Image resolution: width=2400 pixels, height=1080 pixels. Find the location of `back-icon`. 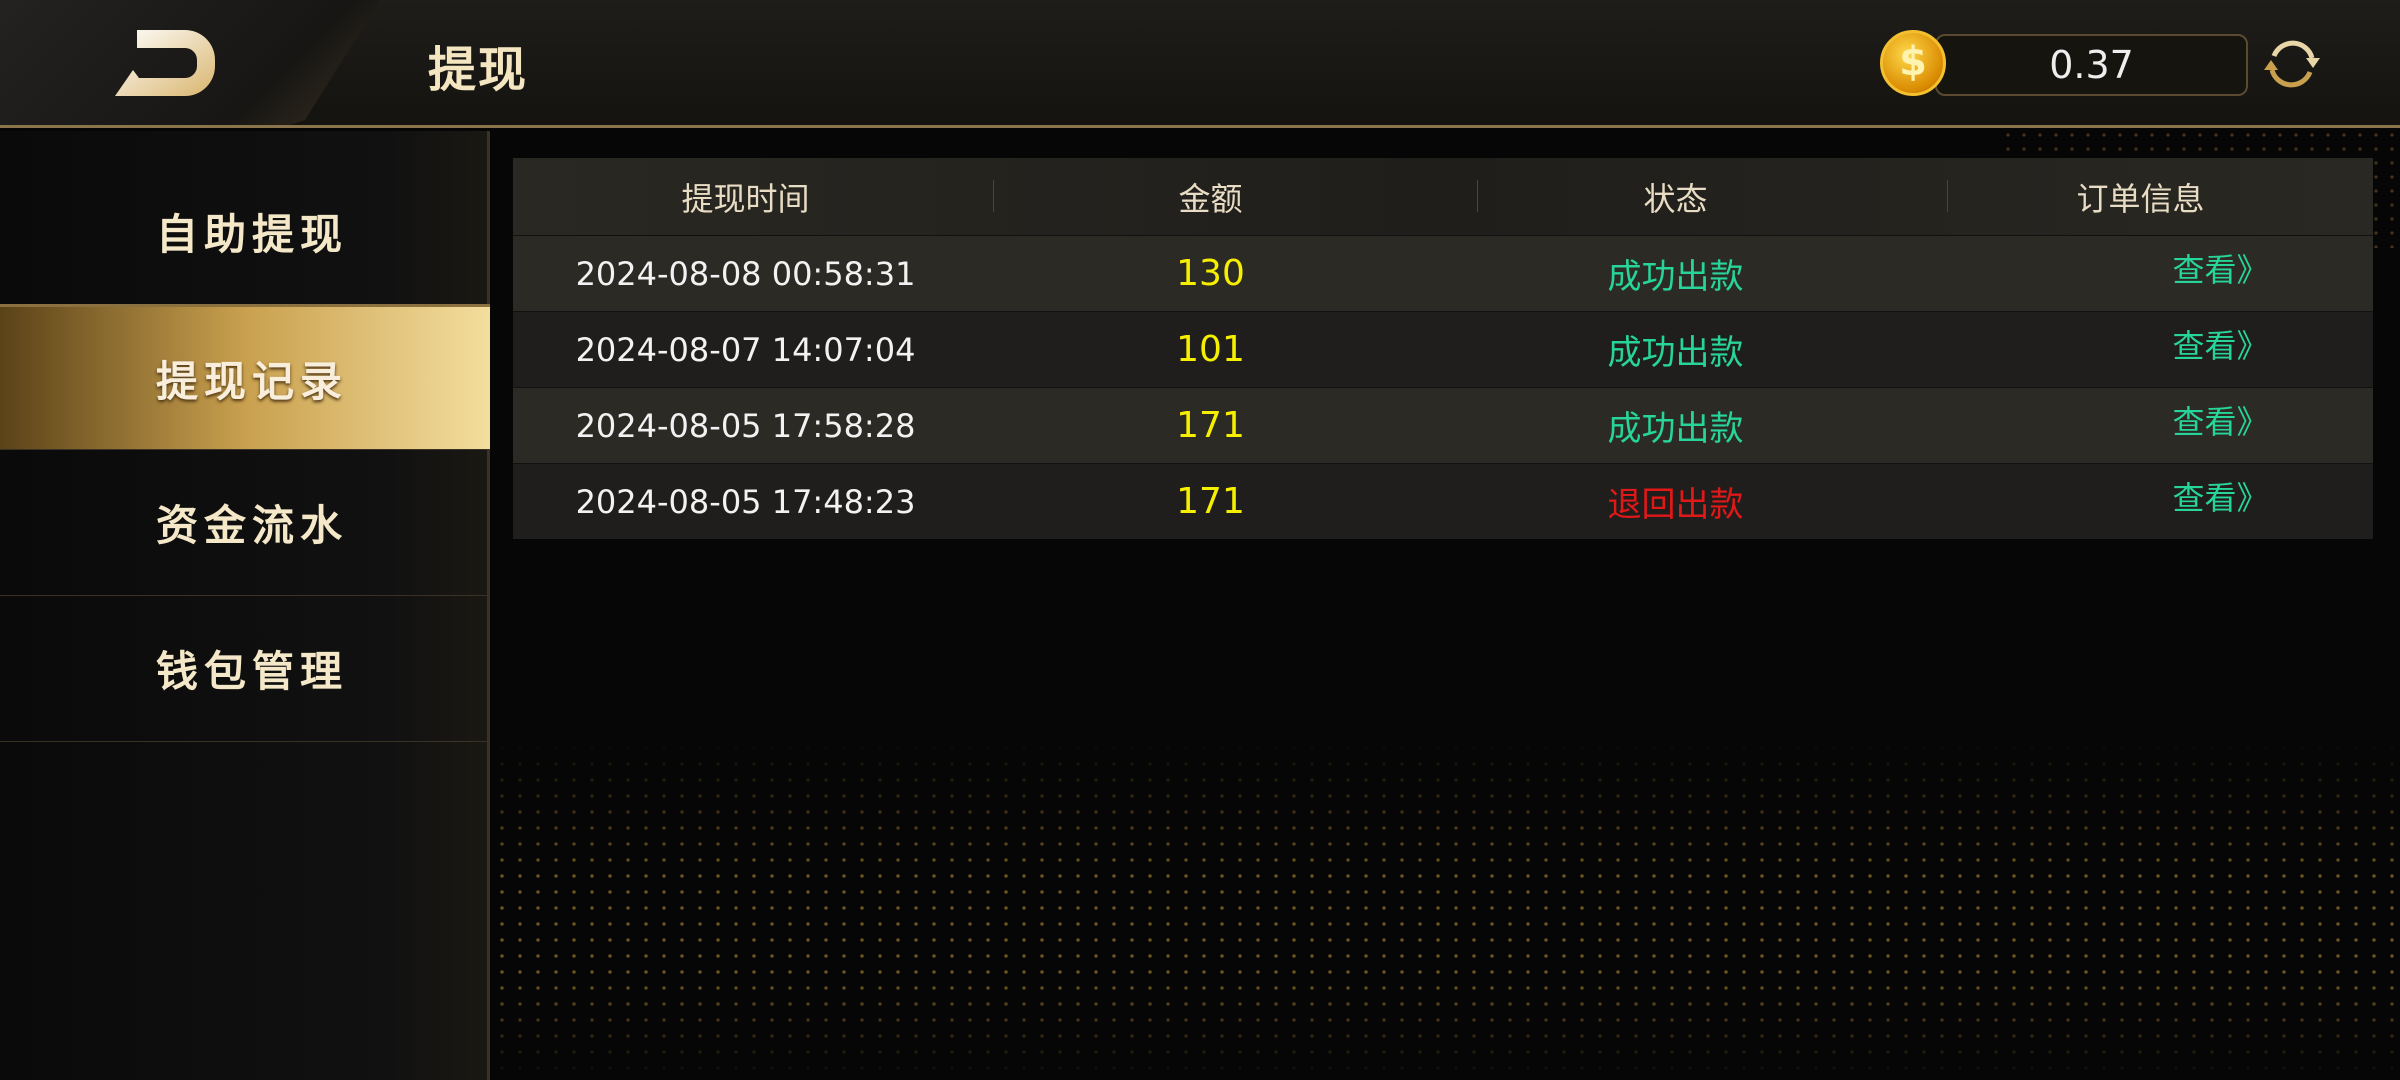

back-icon is located at coordinates (165, 63).